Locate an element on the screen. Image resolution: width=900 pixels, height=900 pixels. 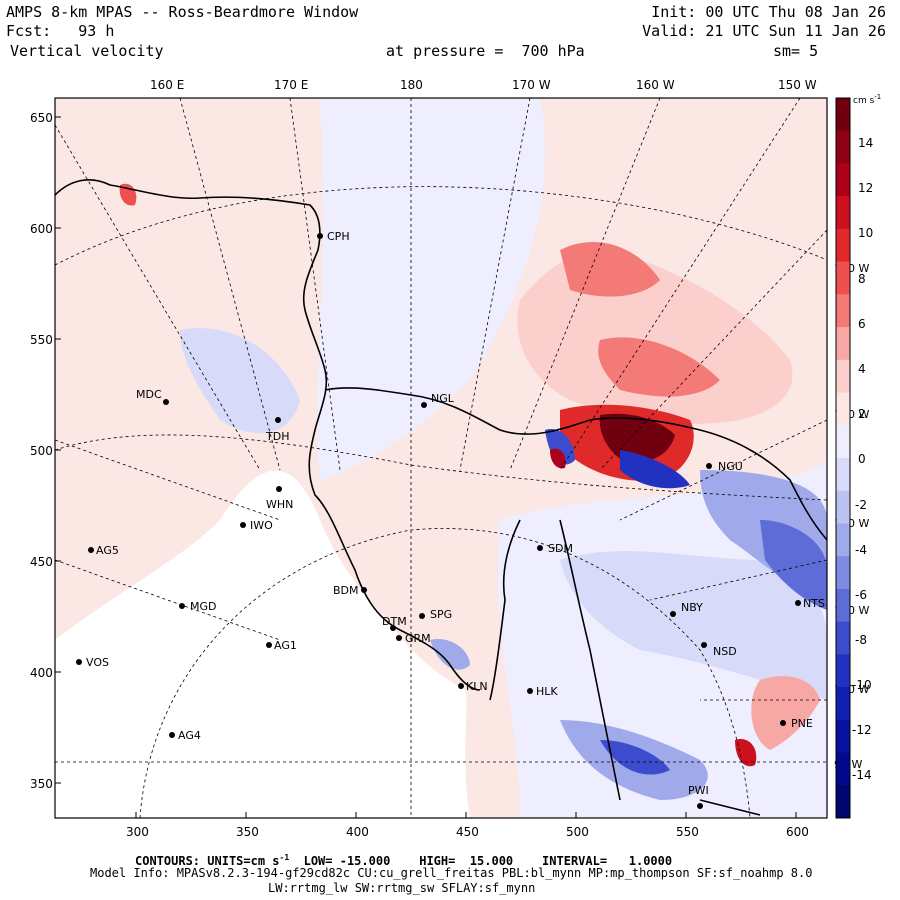
x-tick-label: 600 is located at coordinates (797, 832).